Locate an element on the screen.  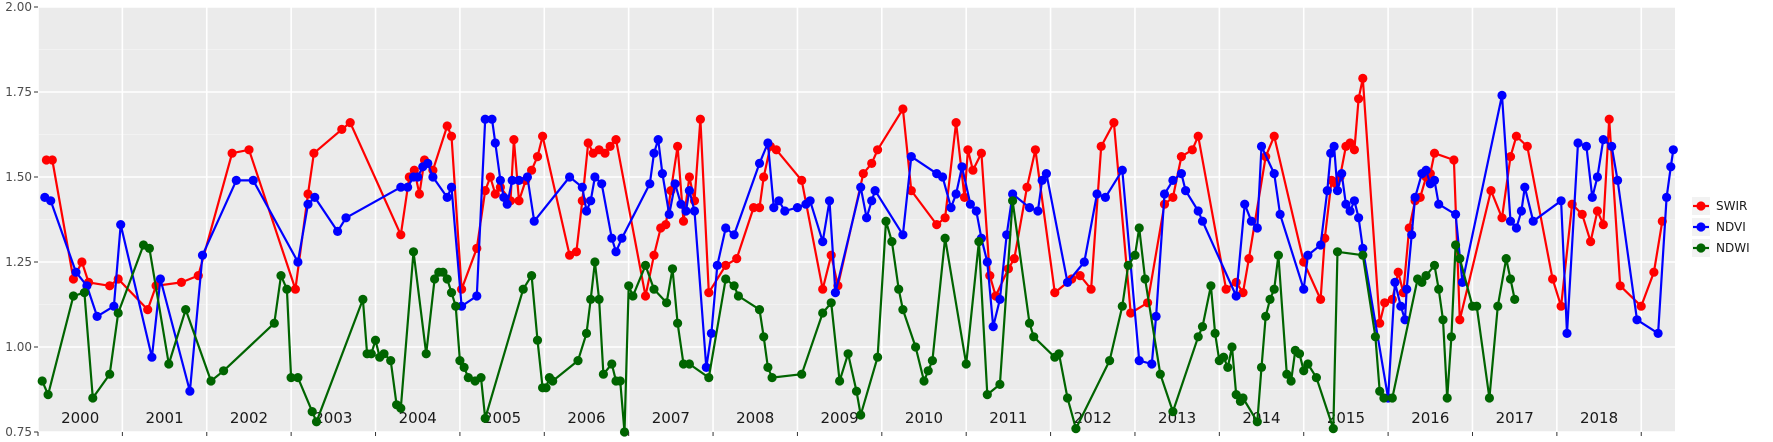
year-label: 2010 is located at coordinates (924, 418).